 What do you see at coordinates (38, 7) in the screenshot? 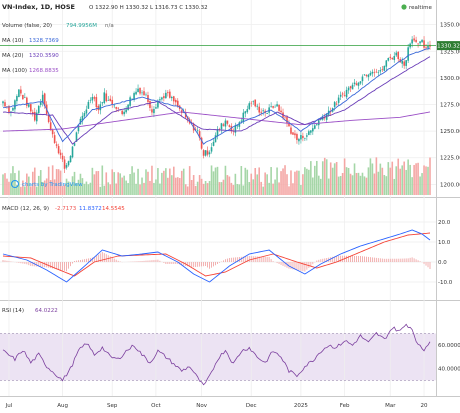
I see `symbol-title: VN-Index, 1D, HOSE` at bounding box center [38, 7].